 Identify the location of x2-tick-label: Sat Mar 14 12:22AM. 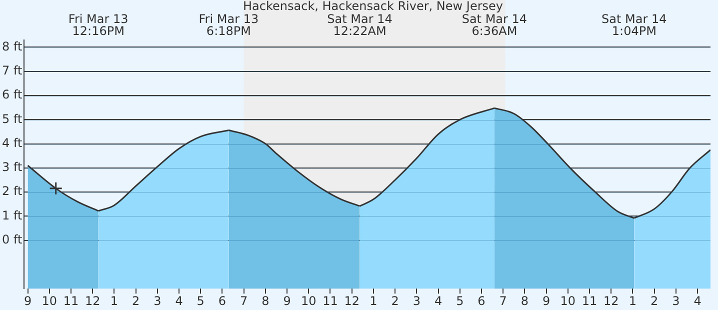
(359, 25).